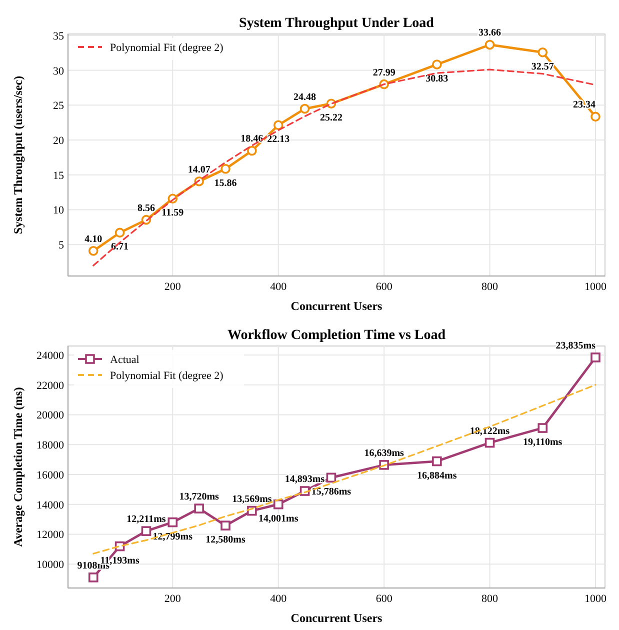 The height and width of the screenshot is (630, 619). What do you see at coordinates (173, 213) in the screenshot?
I see `data-label: 11.59` at bounding box center [173, 213].